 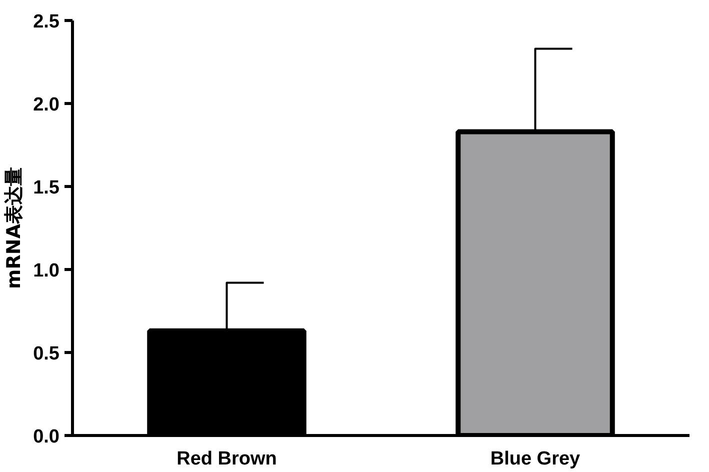 I want to click on y-tick-label: 2.5, so click(x=46, y=22).